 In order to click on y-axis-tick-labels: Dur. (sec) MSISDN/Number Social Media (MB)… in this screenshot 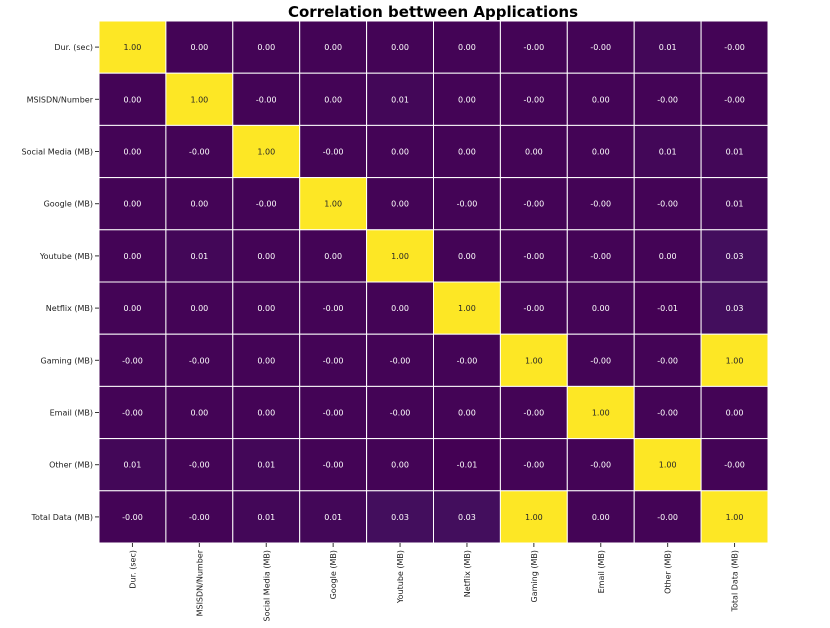, I will do `click(60, 282)`.